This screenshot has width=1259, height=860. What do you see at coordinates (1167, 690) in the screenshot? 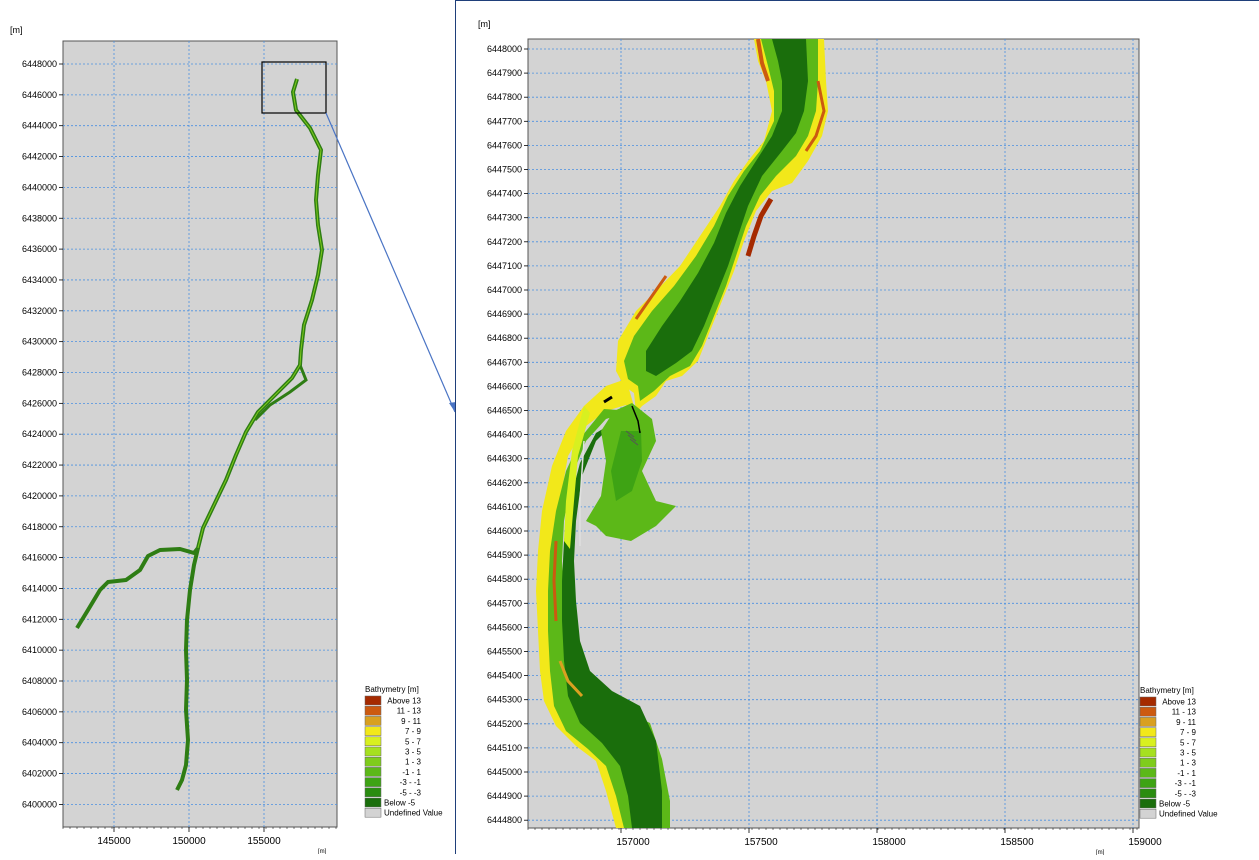
I see `detail-legend-title: Bathymetry [m]` at bounding box center [1167, 690].